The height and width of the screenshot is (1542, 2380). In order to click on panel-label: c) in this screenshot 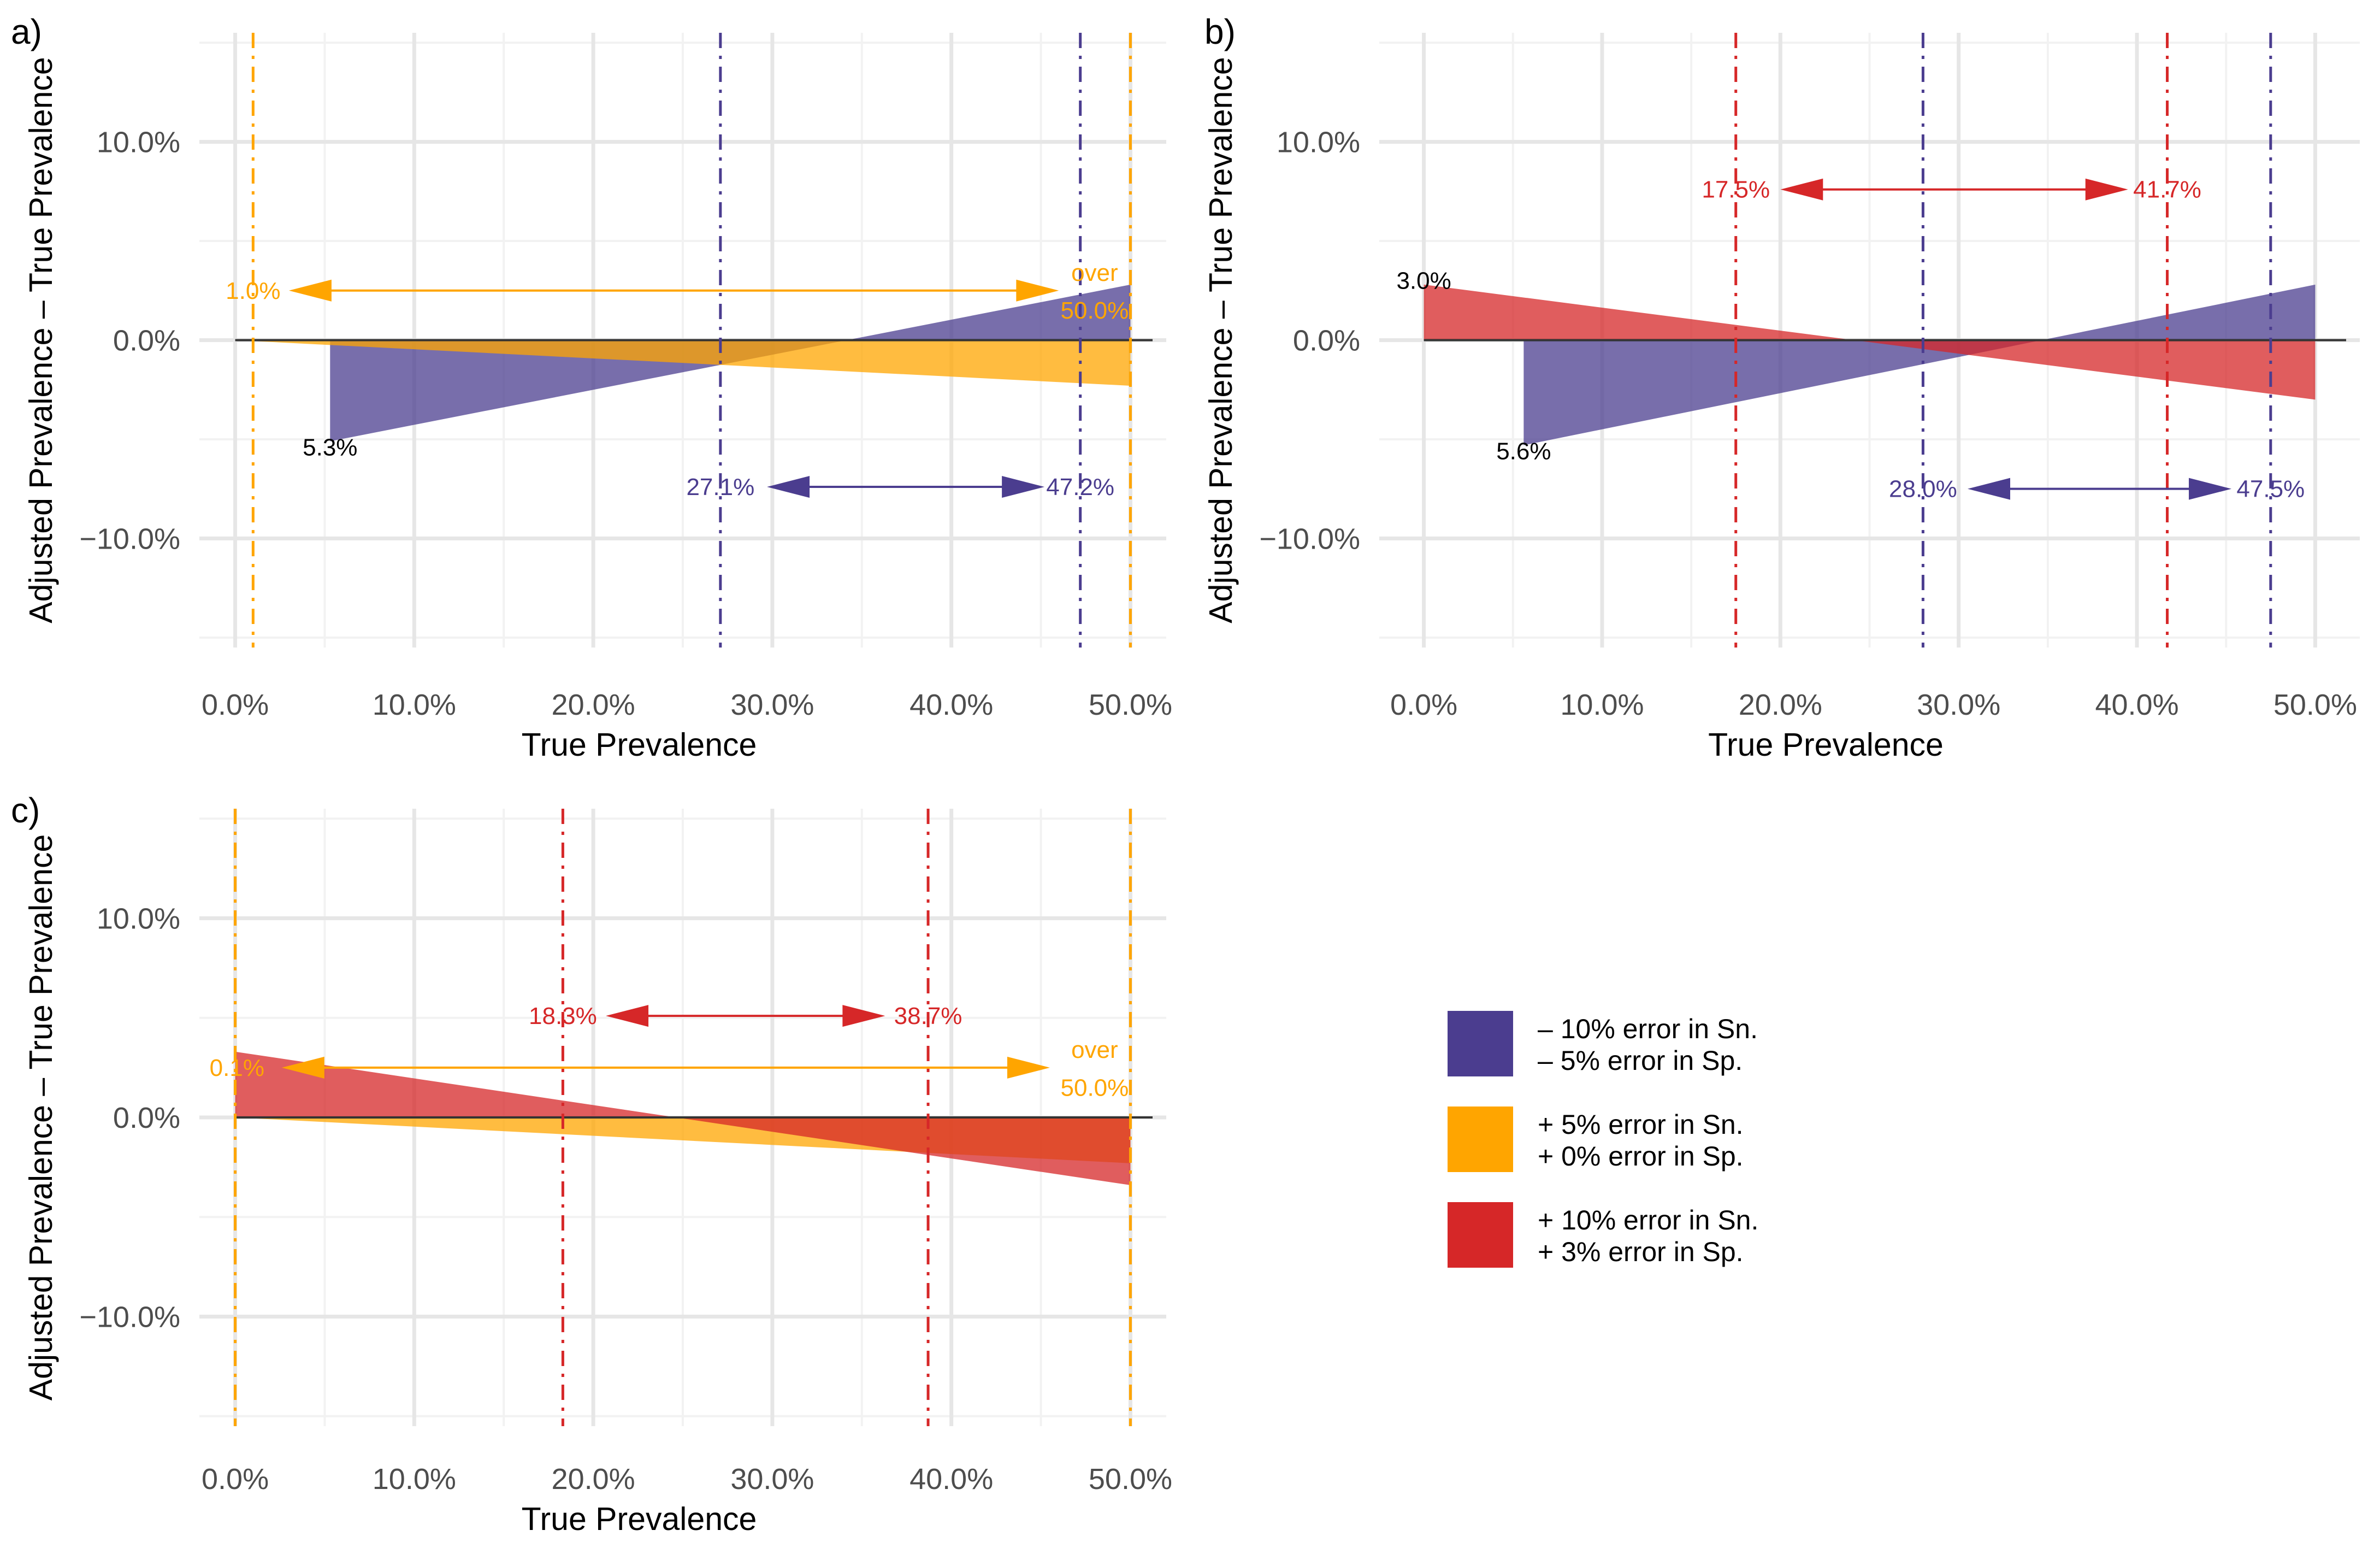, I will do `click(25, 810)`.